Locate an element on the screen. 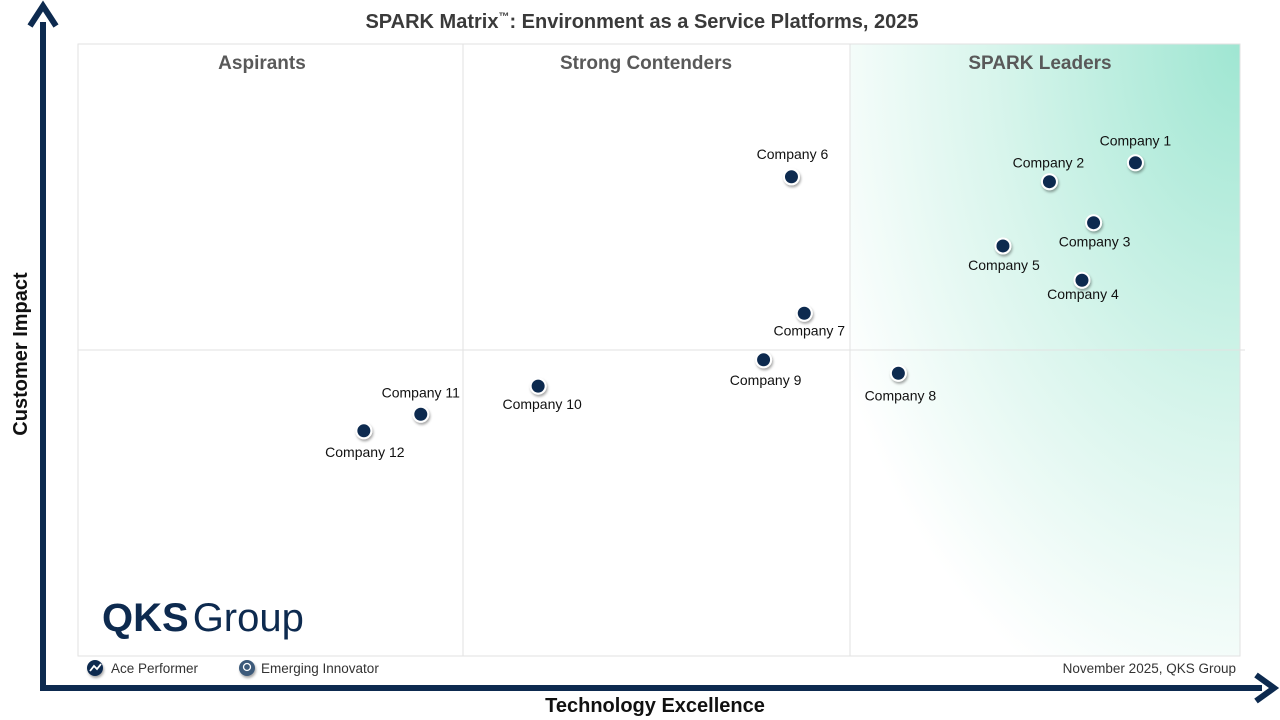 The image size is (1280, 720). qks-group-logo: QKS Group is located at coordinates (203, 618).